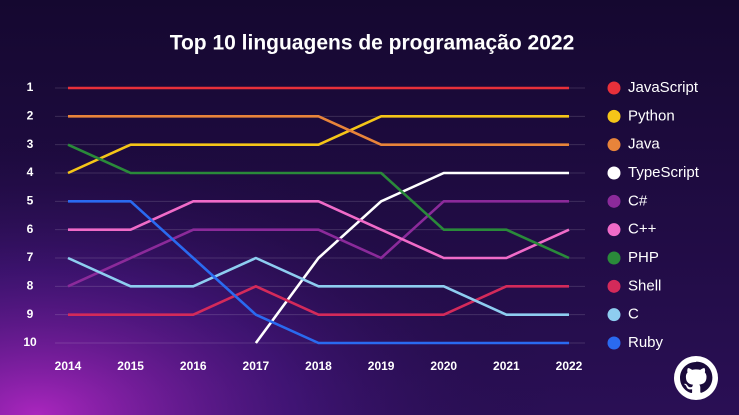 The height and width of the screenshot is (415, 739). Describe the element at coordinates (381, 366) in the screenshot. I see `x-tick-label: 2019` at that location.